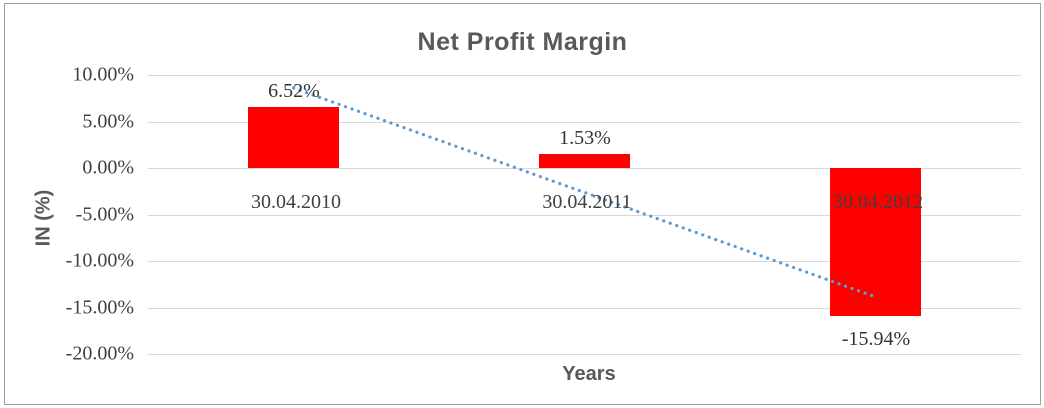 The width and height of the screenshot is (1044, 408). What do you see at coordinates (522, 42) in the screenshot?
I see `chart-title: Net Profit Margin` at bounding box center [522, 42].